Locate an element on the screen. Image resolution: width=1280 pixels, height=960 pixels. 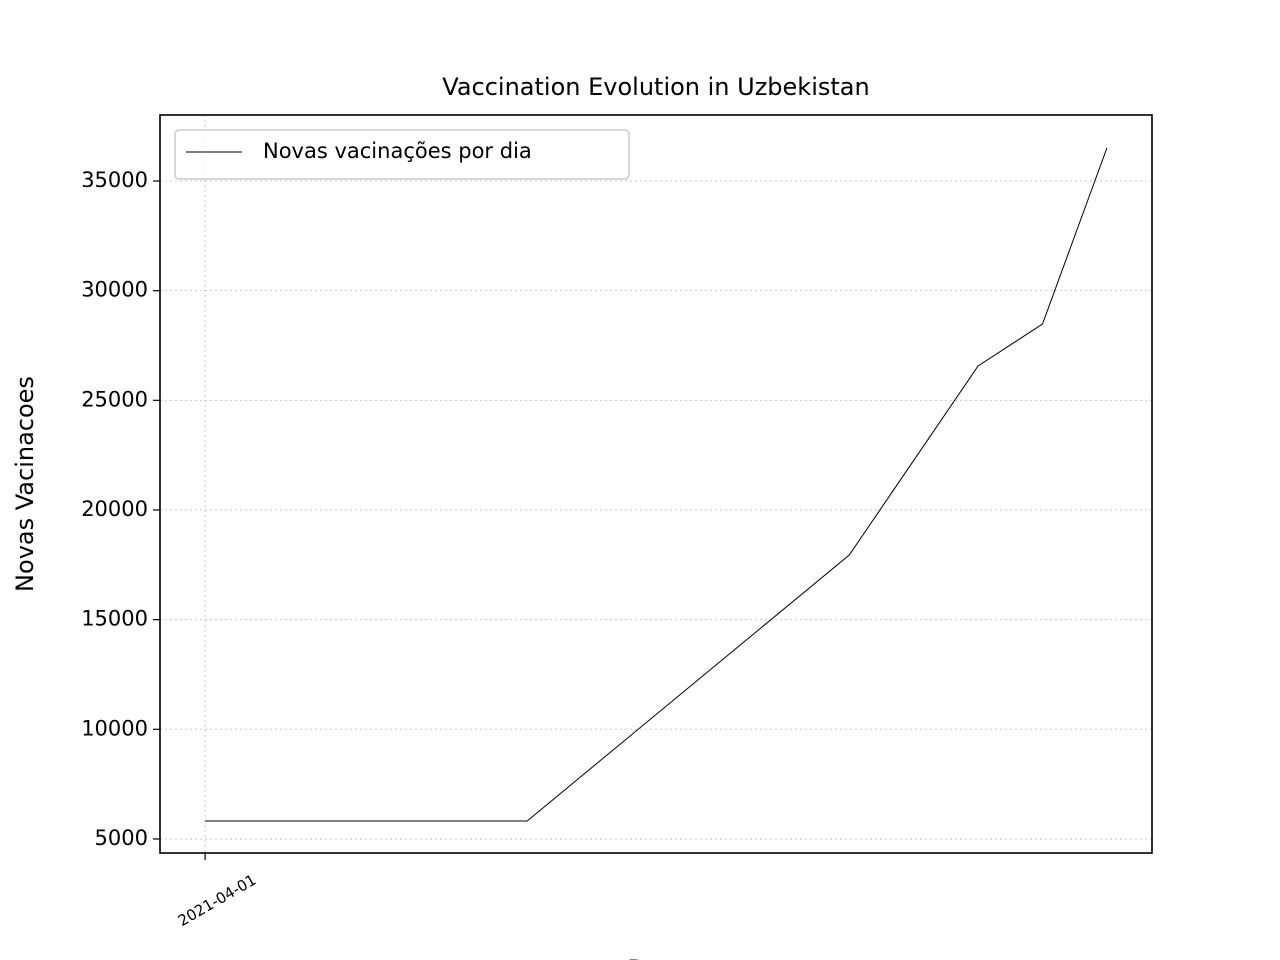
legend-label: Novas vacinações por dia is located at coordinates (397, 151).